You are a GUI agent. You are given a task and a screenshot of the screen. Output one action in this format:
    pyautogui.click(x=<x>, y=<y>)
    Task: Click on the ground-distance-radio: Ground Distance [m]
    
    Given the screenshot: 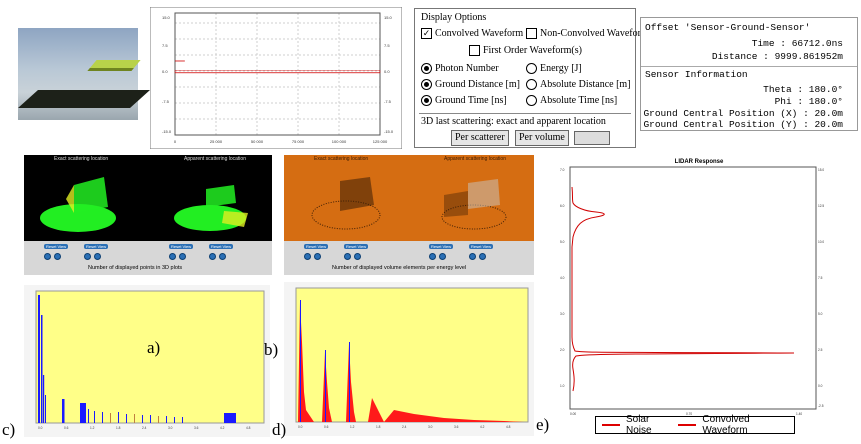 What is the action you would take?
    pyautogui.click(x=470, y=84)
    